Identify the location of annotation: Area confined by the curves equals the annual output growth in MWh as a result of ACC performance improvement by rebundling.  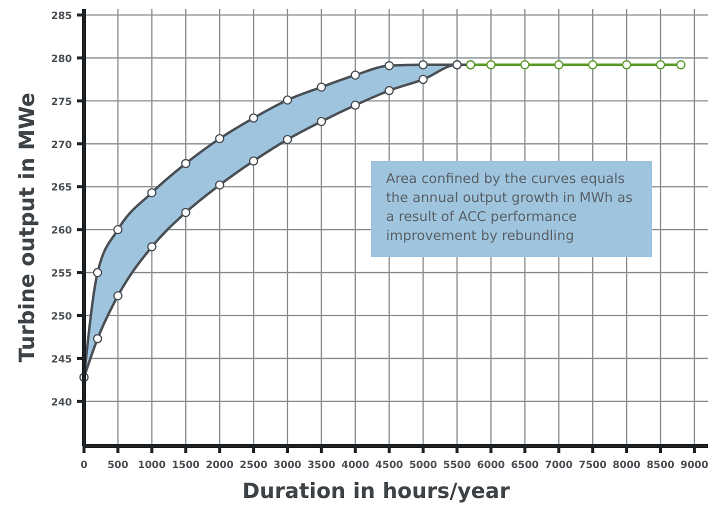
(509, 207).